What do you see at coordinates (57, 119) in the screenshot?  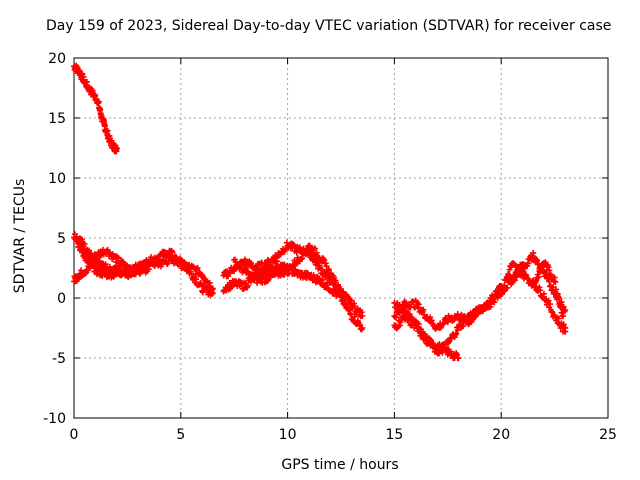 I see `y-tick-label: 15` at bounding box center [57, 119].